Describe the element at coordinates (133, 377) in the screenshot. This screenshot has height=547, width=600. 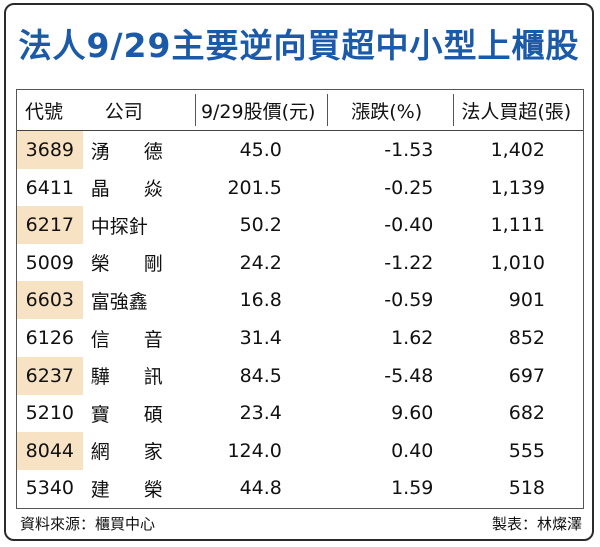
I see `company-name: 驊 訊` at that location.